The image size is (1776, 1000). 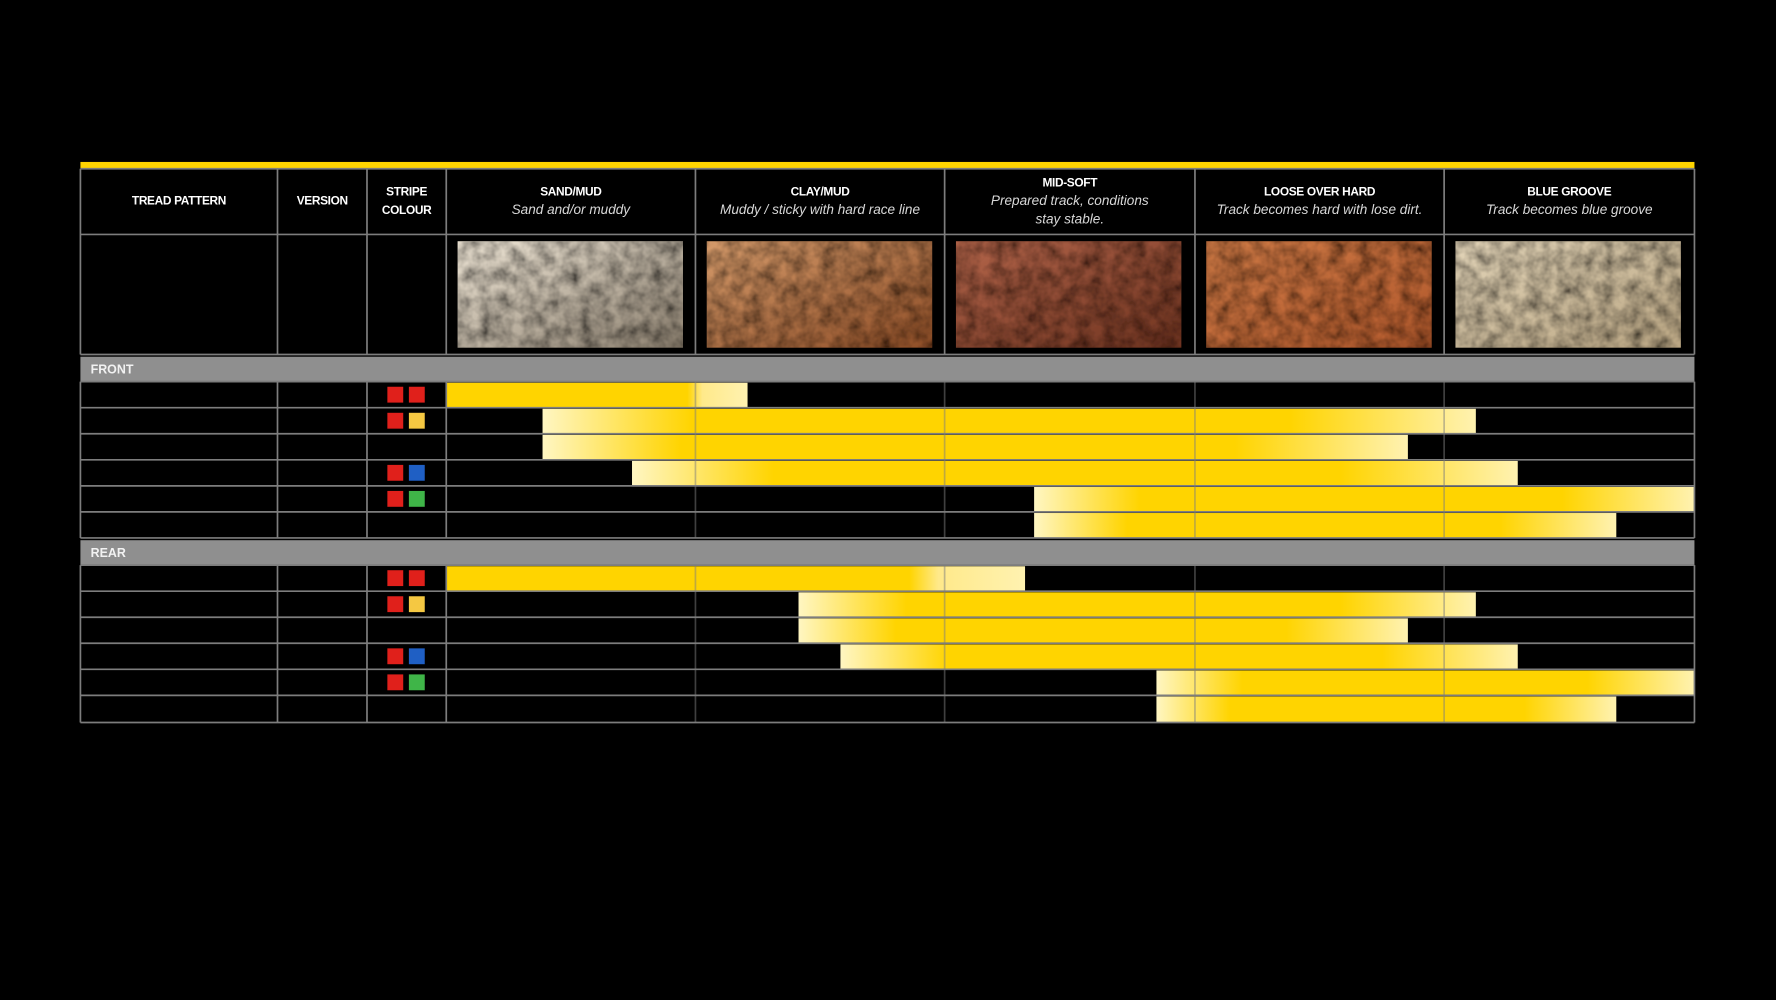 I want to click on column-title: BLUE GROOVE, so click(x=1569, y=192).